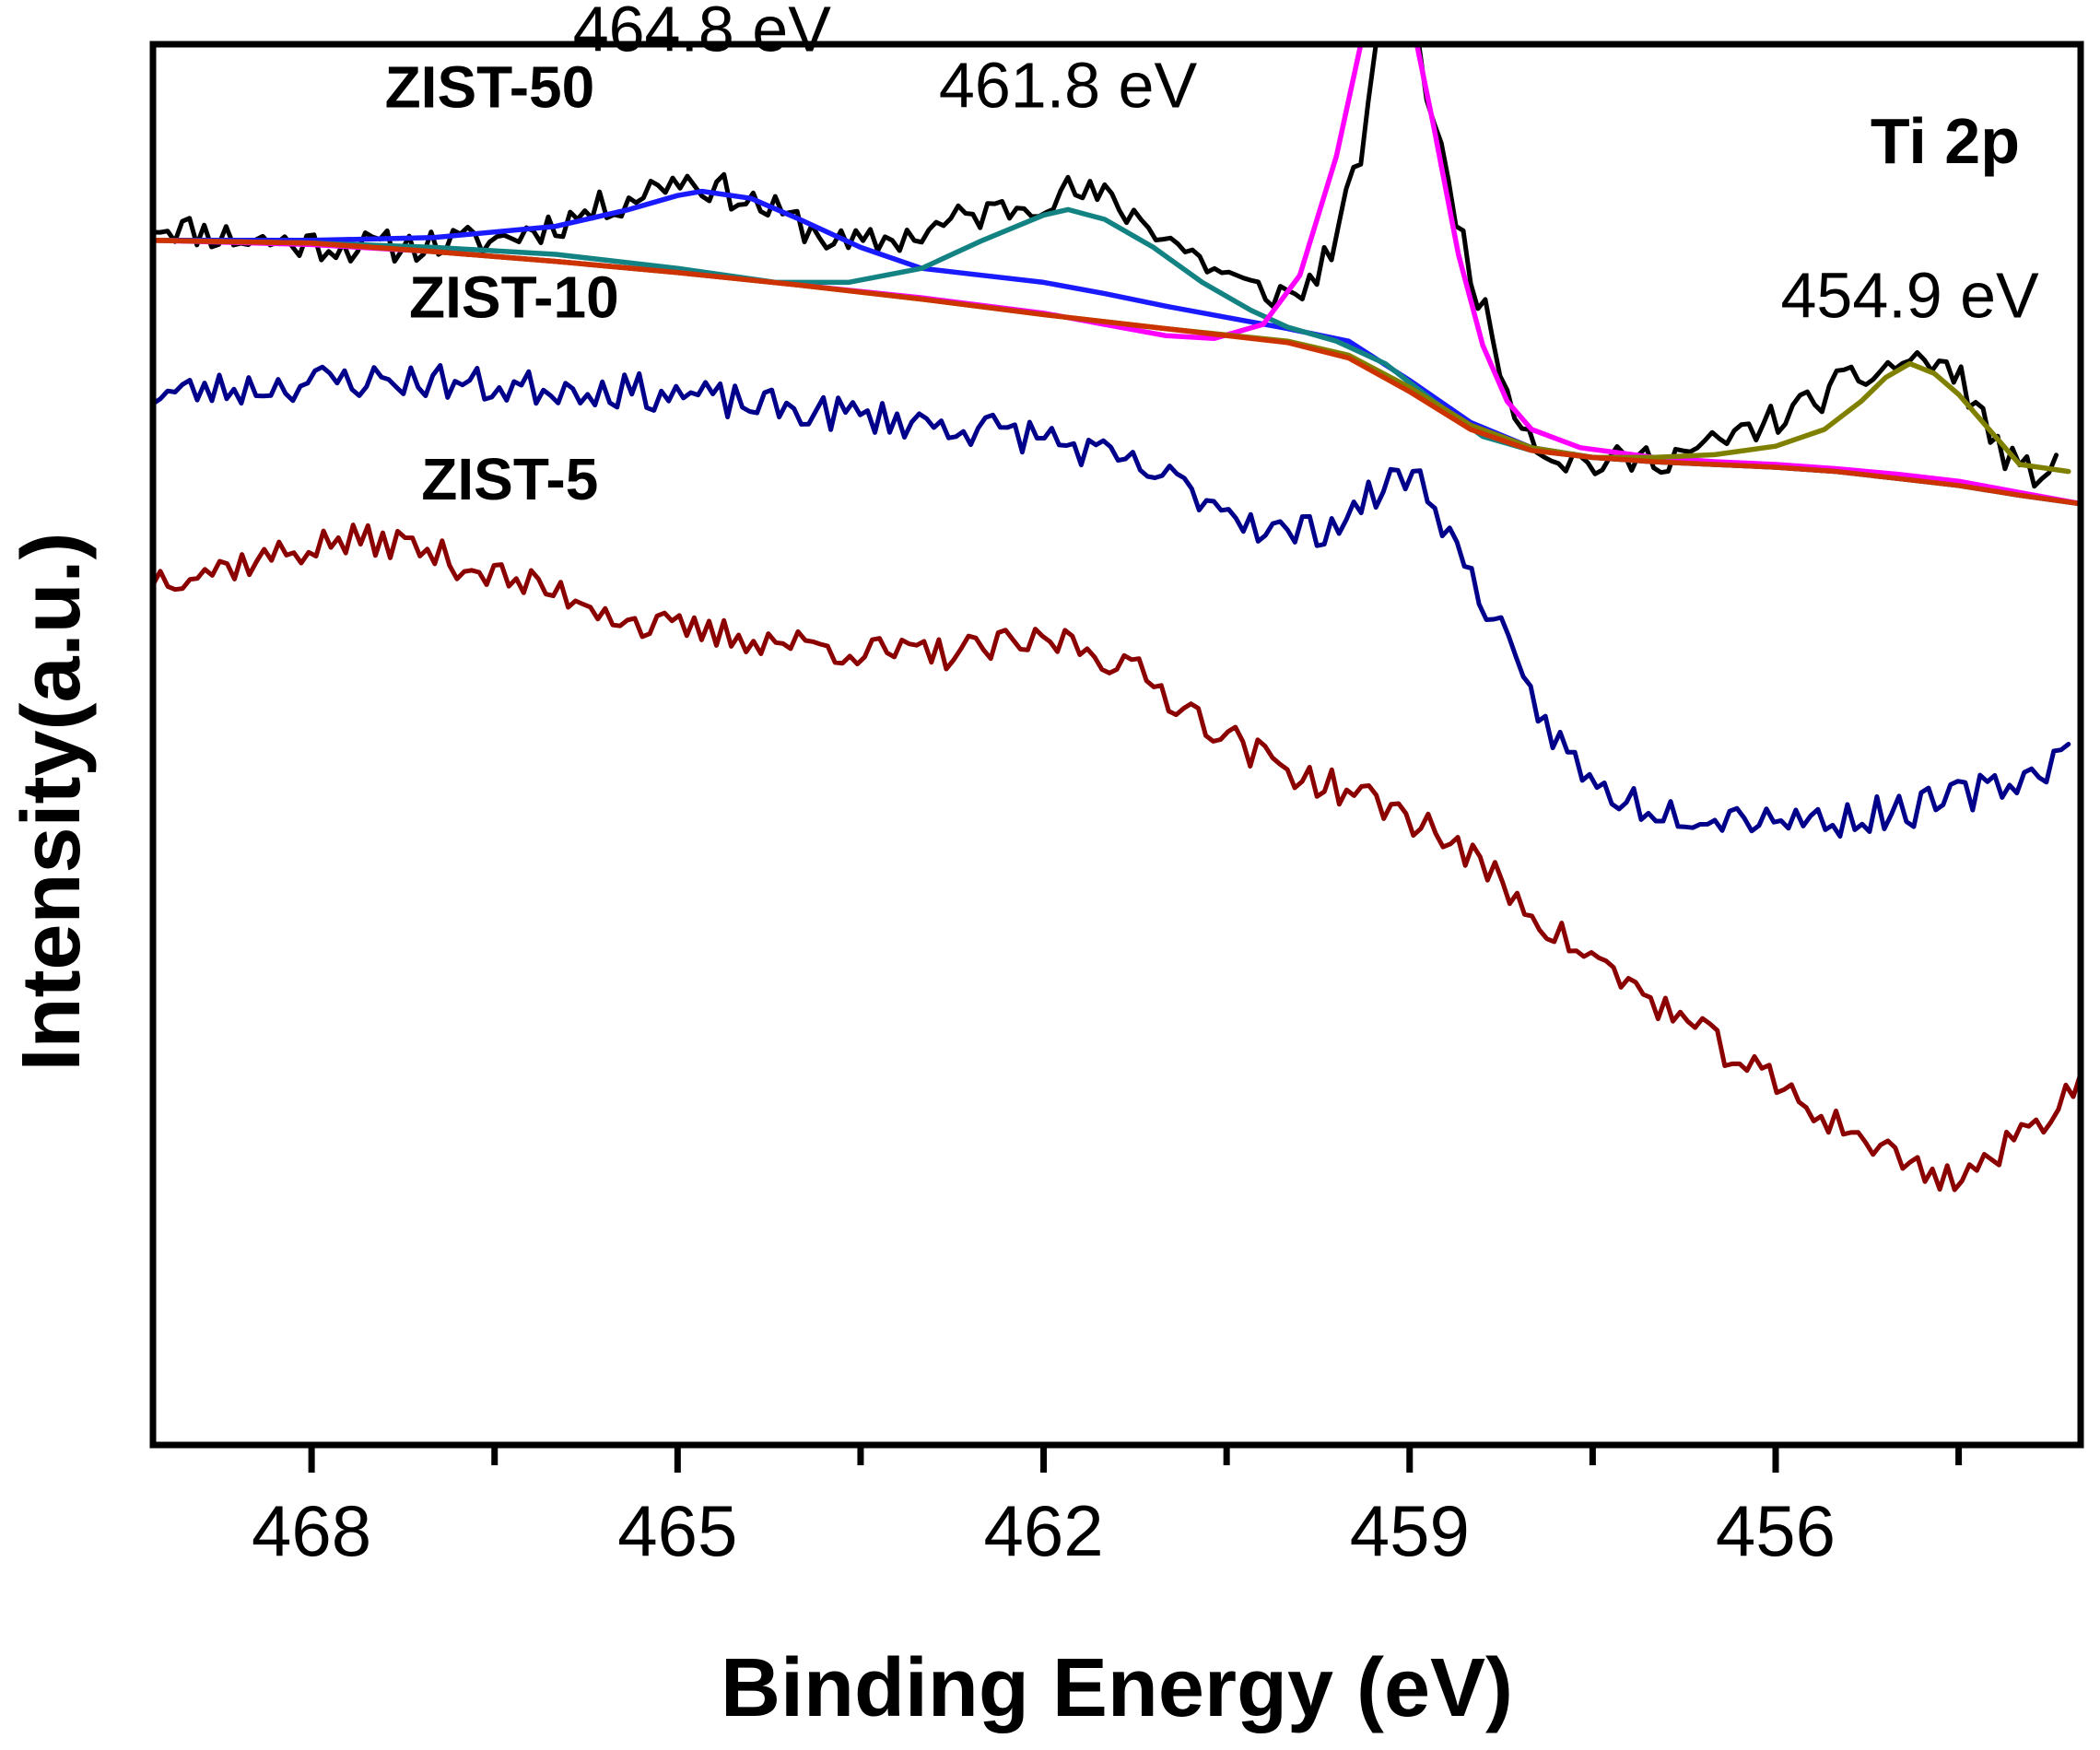 The width and height of the screenshot is (2100, 1750). I want to click on x-axis-tick-labels: 468 465 462 459 456, so click(1044, 1530).